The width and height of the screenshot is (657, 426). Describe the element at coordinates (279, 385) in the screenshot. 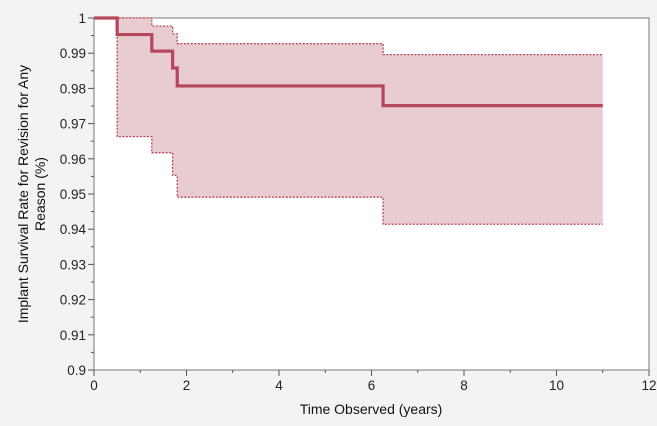

I see `x-tick-label: 4` at that location.